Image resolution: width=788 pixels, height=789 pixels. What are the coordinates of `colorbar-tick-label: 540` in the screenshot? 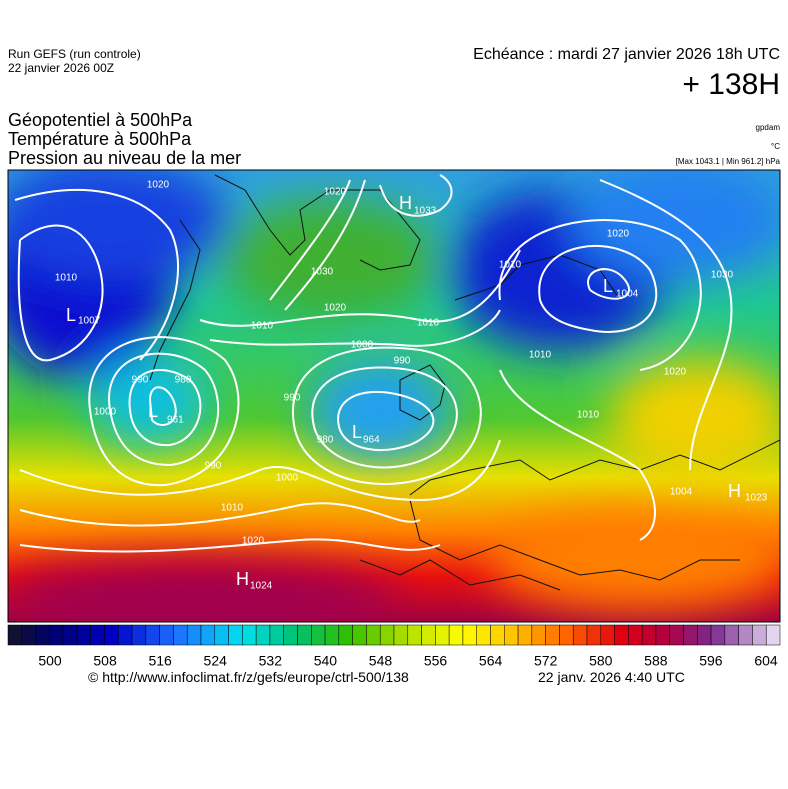 It's located at (326, 661).